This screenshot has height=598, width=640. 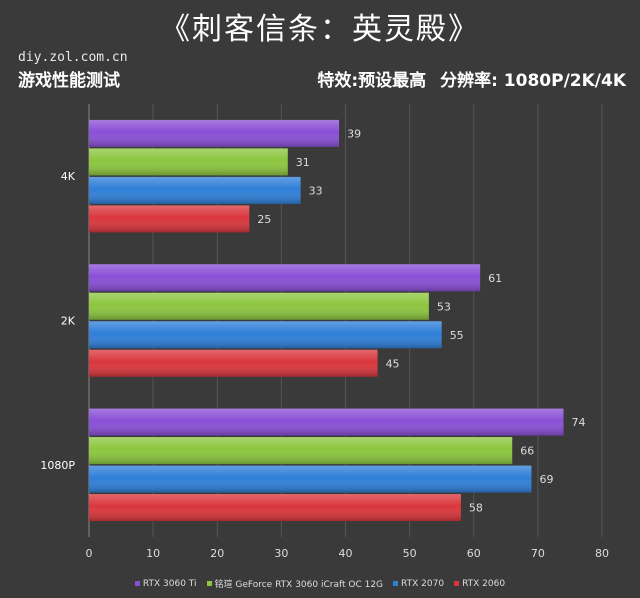 I want to click on test-settings: 特效:预设最高 分辨率: 1080P/2K/4K, so click(x=467, y=78).